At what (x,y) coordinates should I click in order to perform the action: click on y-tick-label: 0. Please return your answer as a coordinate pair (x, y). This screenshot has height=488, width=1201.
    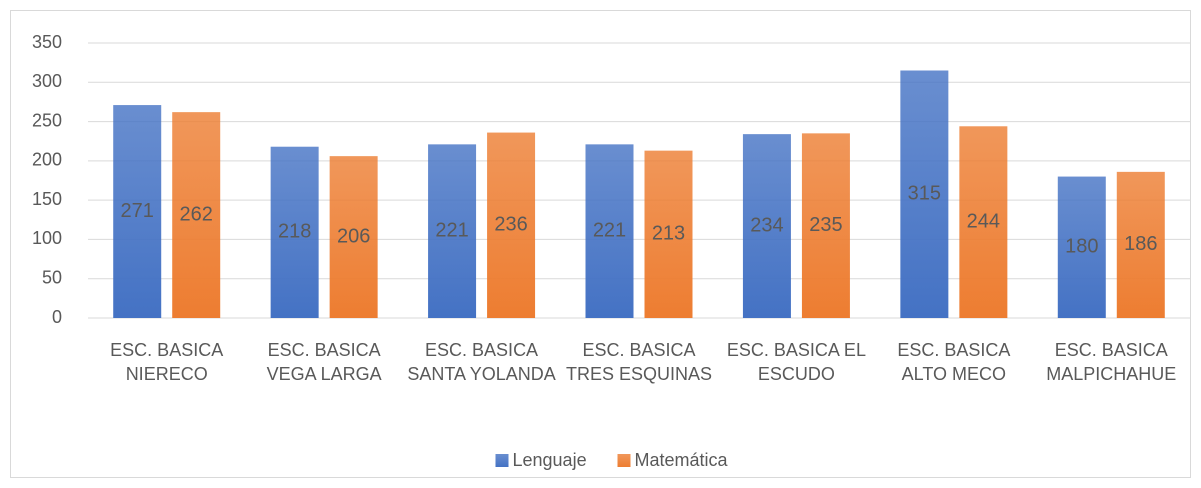
    Looking at the image, I should click on (57, 317).